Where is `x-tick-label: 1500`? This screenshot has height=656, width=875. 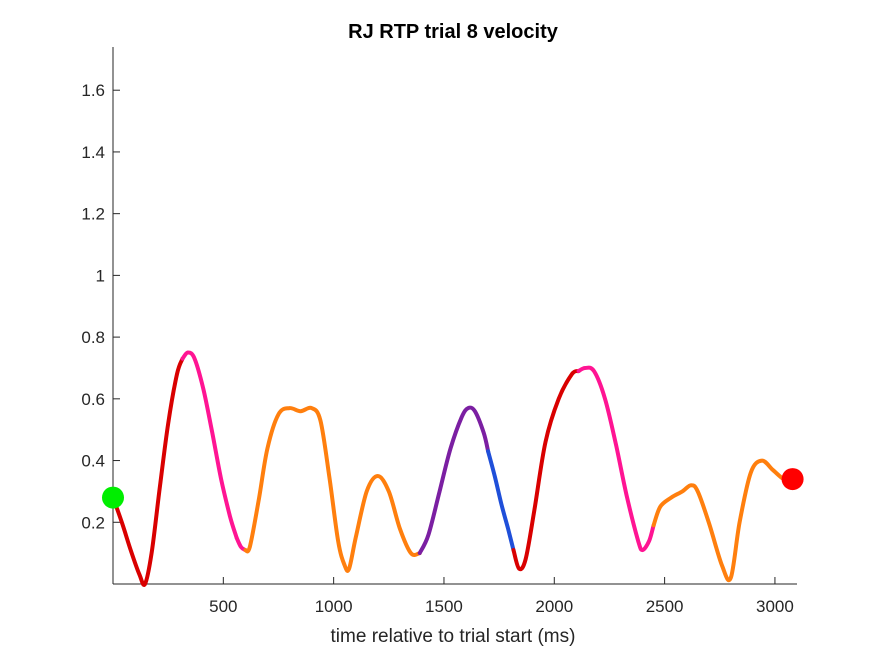 x-tick-label: 1500 is located at coordinates (444, 606).